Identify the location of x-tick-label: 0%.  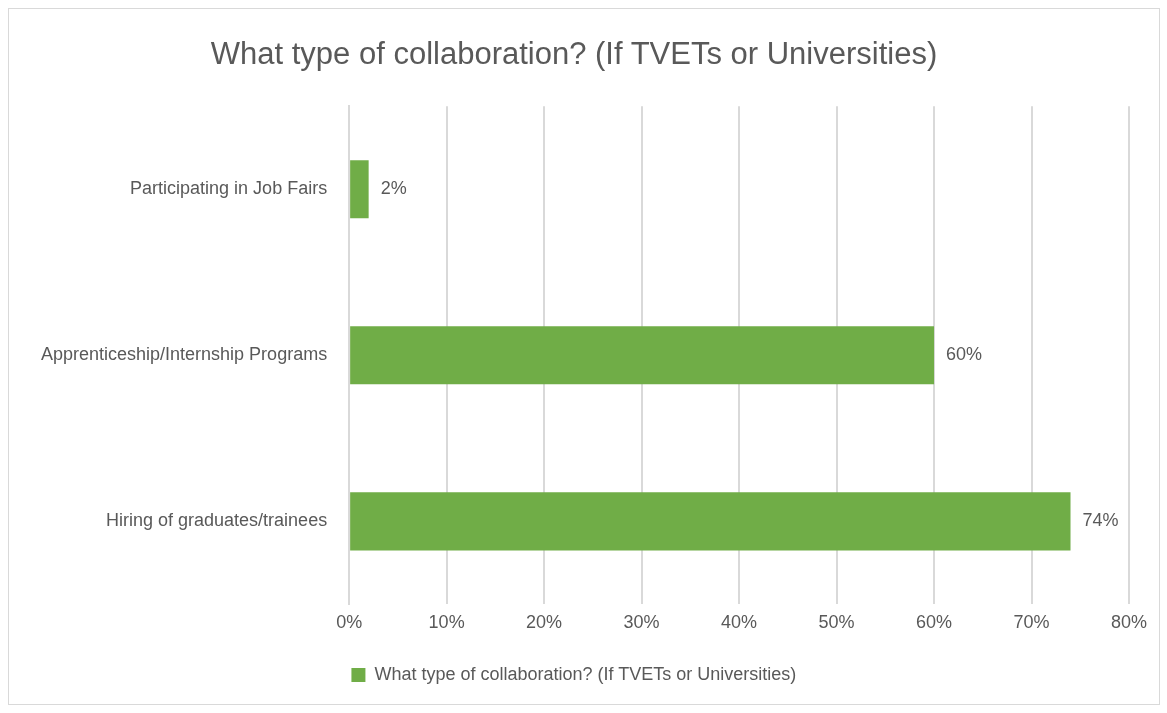
(349, 622).